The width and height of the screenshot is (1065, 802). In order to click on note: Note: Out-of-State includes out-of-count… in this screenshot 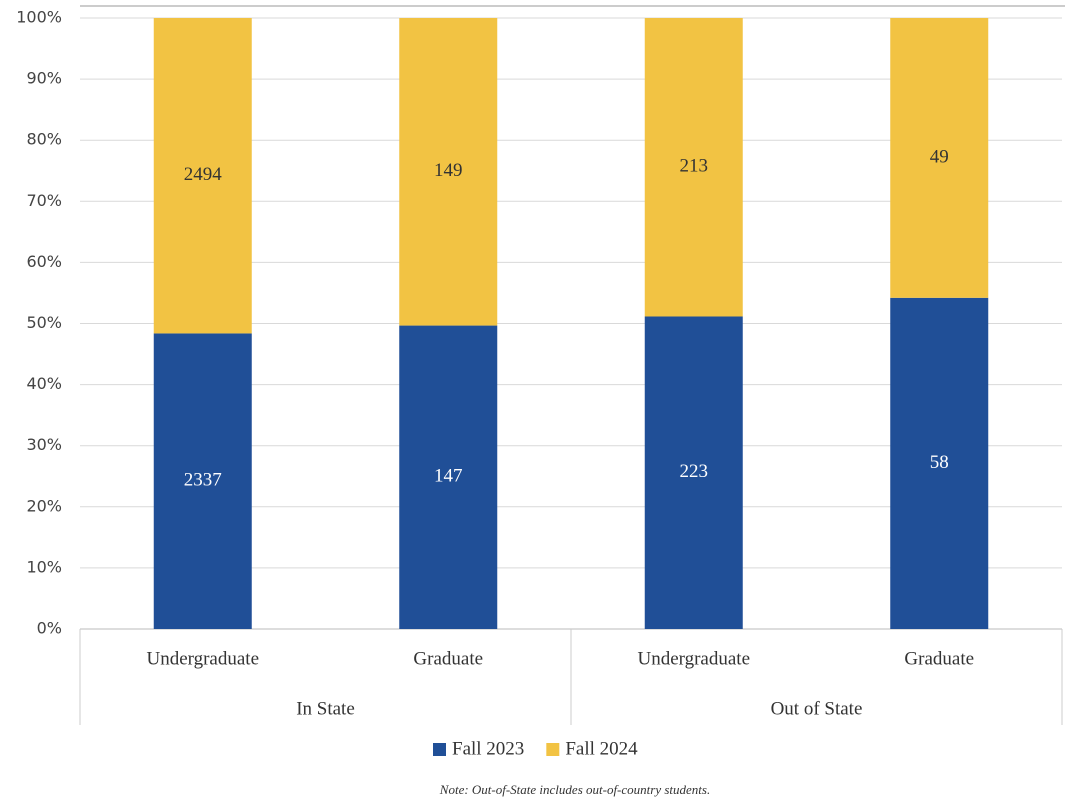, I will do `click(574, 789)`.